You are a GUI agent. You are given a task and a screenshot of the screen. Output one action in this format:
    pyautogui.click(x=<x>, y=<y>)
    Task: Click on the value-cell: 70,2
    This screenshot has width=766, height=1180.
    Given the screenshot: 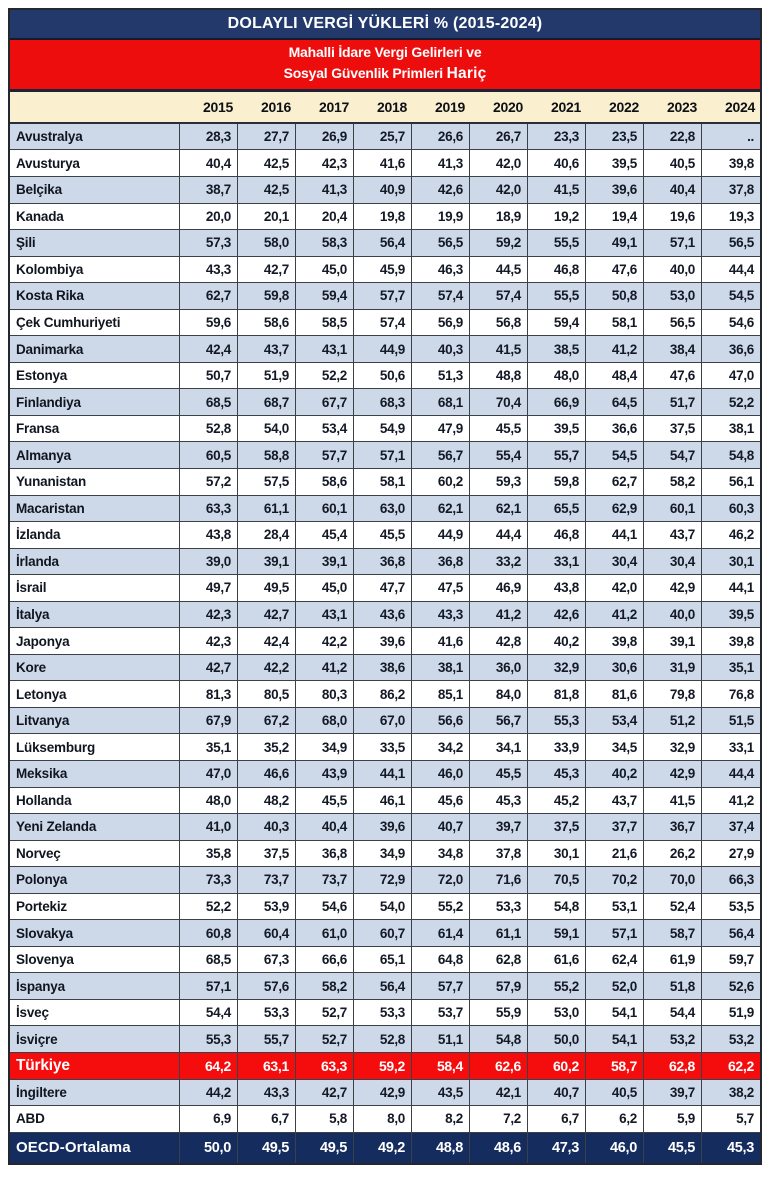 What is the action you would take?
    pyautogui.click(x=615, y=880)
    